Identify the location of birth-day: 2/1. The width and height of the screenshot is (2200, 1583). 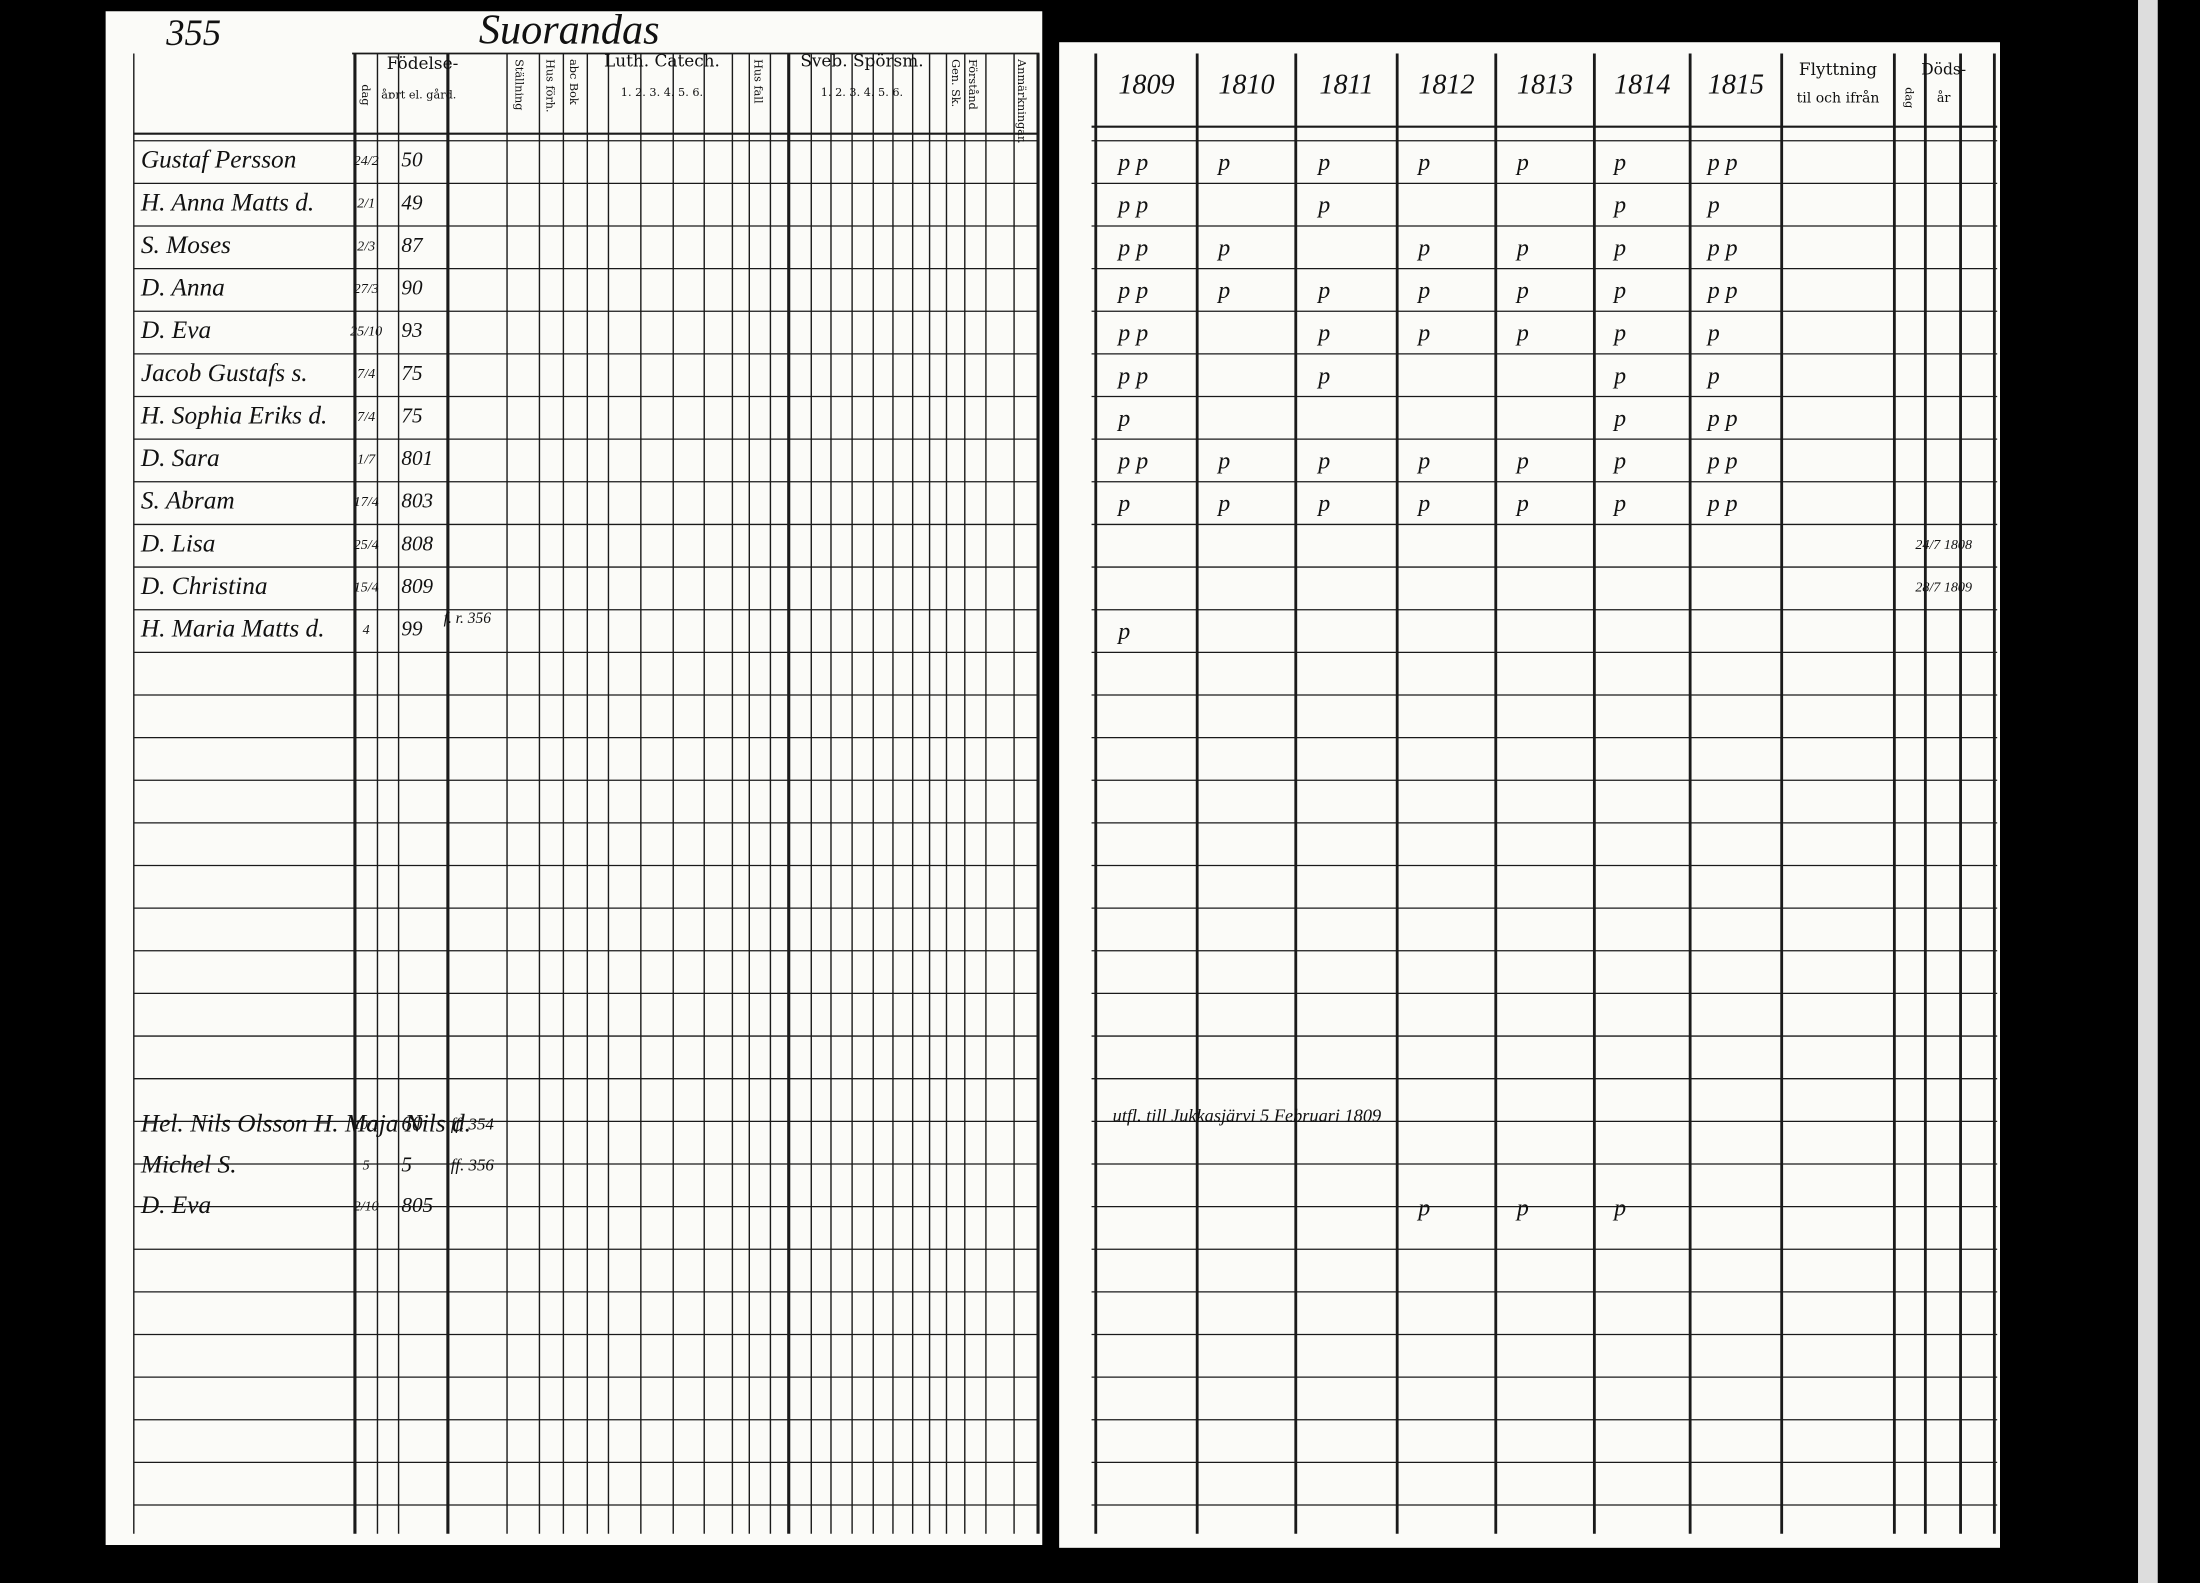
(366, 204).